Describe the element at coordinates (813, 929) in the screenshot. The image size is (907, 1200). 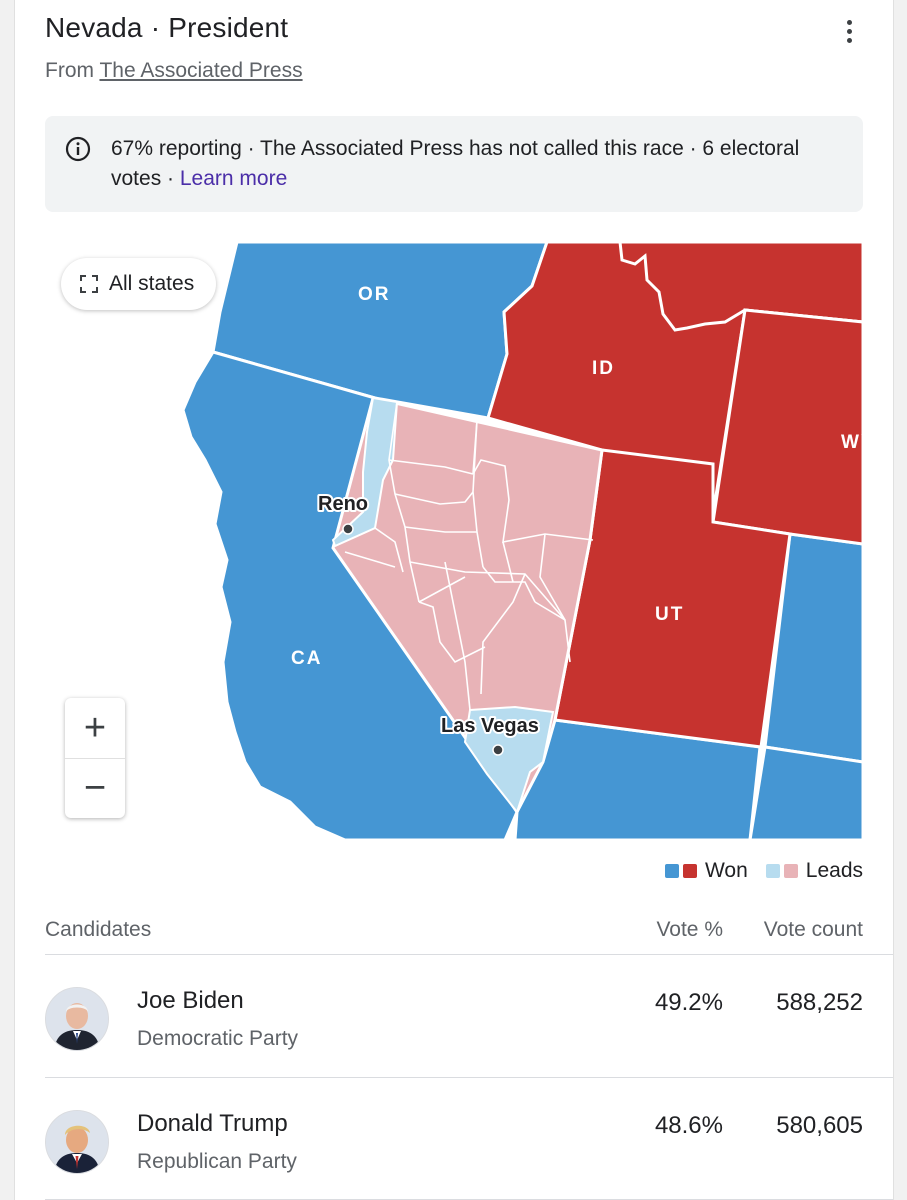
I see `header-vote-count: Vote count` at that location.